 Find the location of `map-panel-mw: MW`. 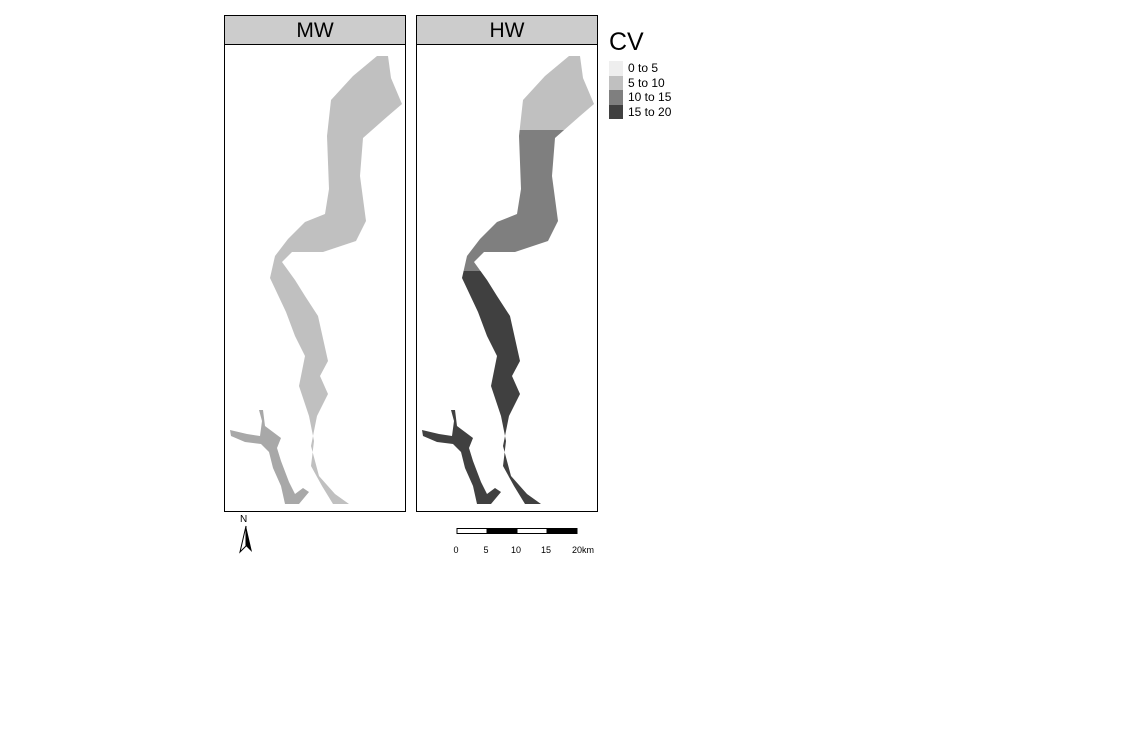

map-panel-mw: MW is located at coordinates (315, 263).